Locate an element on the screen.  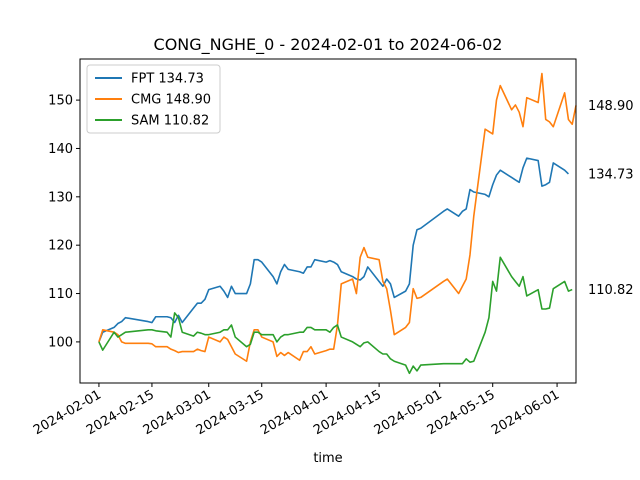
legend: FPT 134.73 CMG 148.90 SAM 110.82 is located at coordinates (153, 99).